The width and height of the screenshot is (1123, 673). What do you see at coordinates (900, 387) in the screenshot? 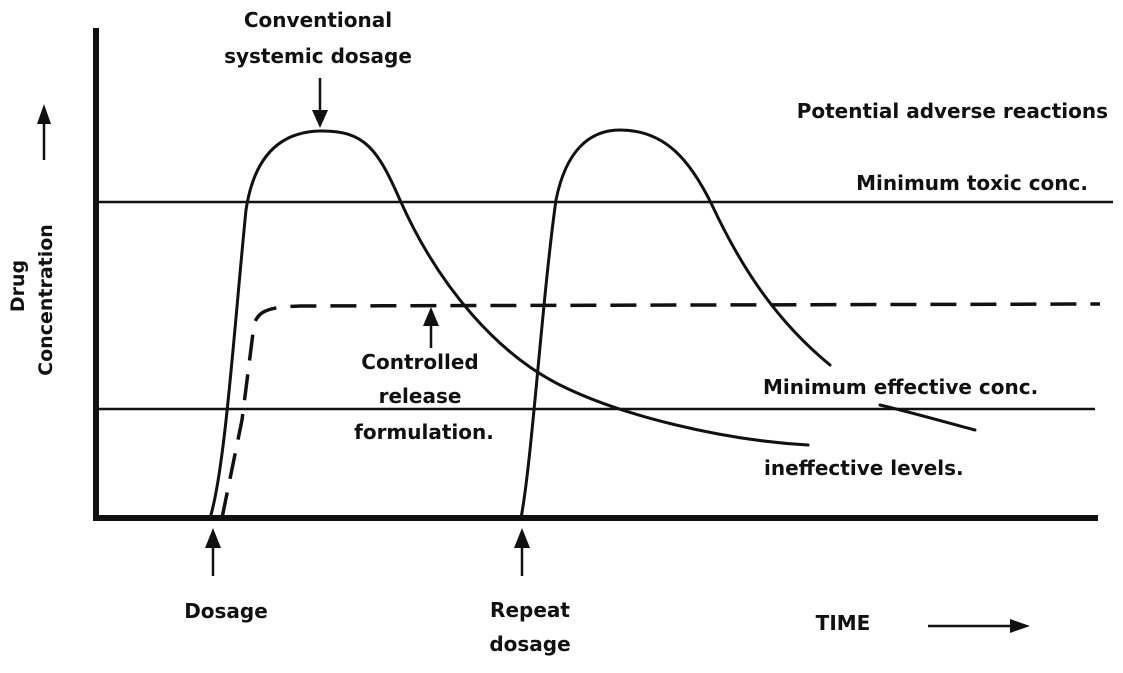
I see `minimum-effective-label: Minimum effective conc.` at bounding box center [900, 387].